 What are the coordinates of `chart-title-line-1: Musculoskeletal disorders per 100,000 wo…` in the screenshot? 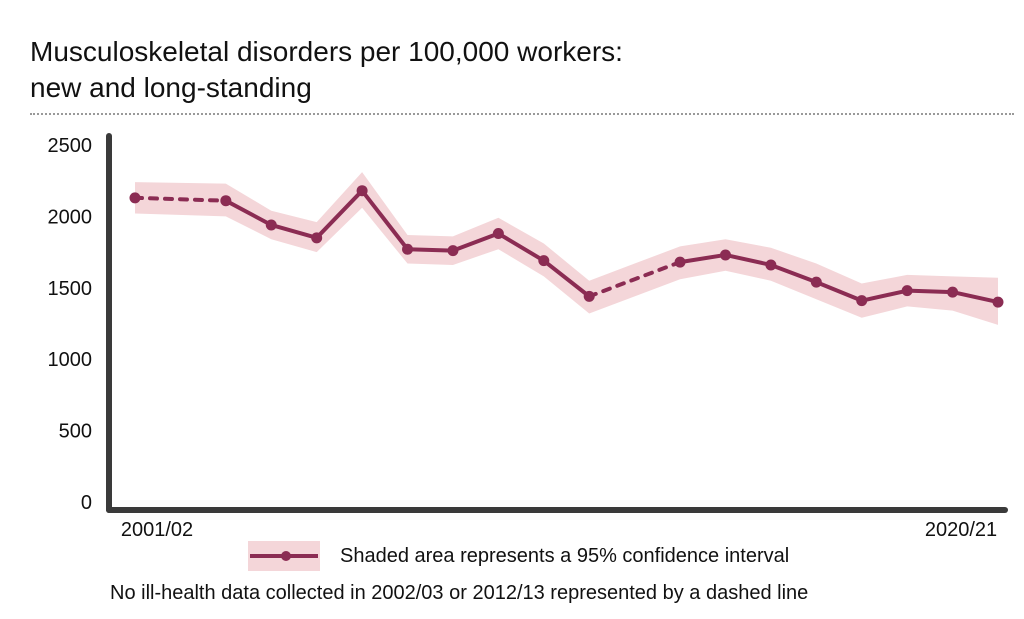 It's located at (326, 51).